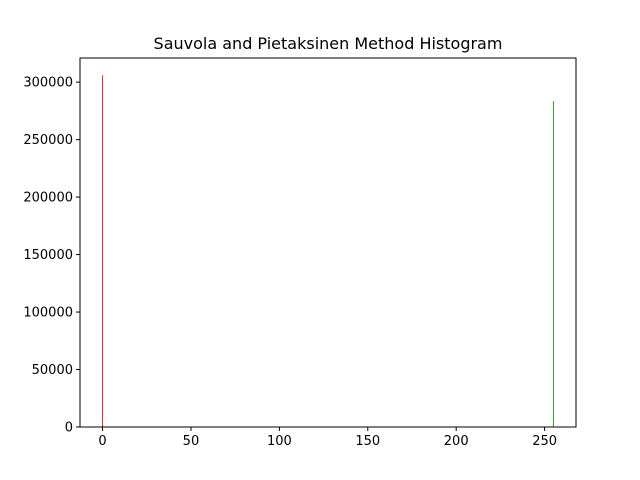 The width and height of the screenshot is (640, 480). Describe the element at coordinates (48, 140) in the screenshot. I see `y-tick-label: 250000` at that location.